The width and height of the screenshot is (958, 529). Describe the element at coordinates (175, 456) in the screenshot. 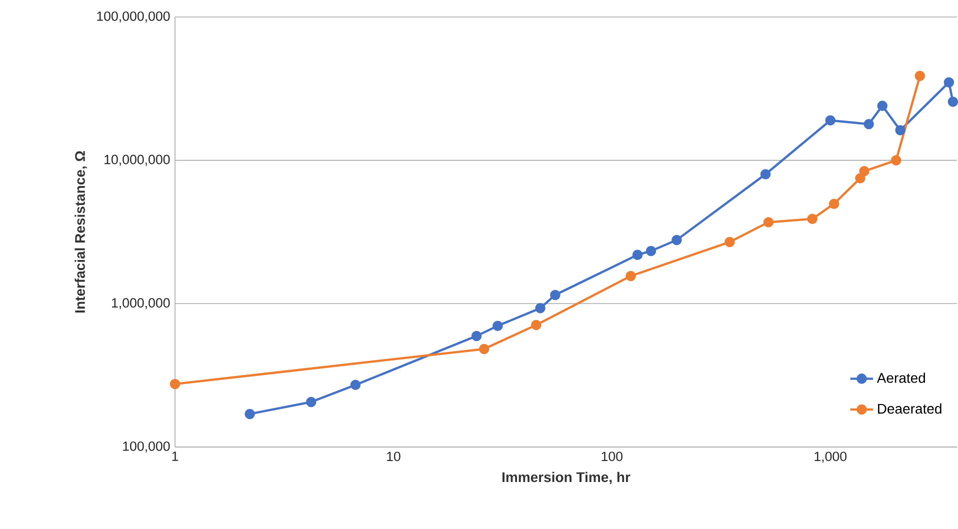

I see `x-tick-label: 1` at that location.